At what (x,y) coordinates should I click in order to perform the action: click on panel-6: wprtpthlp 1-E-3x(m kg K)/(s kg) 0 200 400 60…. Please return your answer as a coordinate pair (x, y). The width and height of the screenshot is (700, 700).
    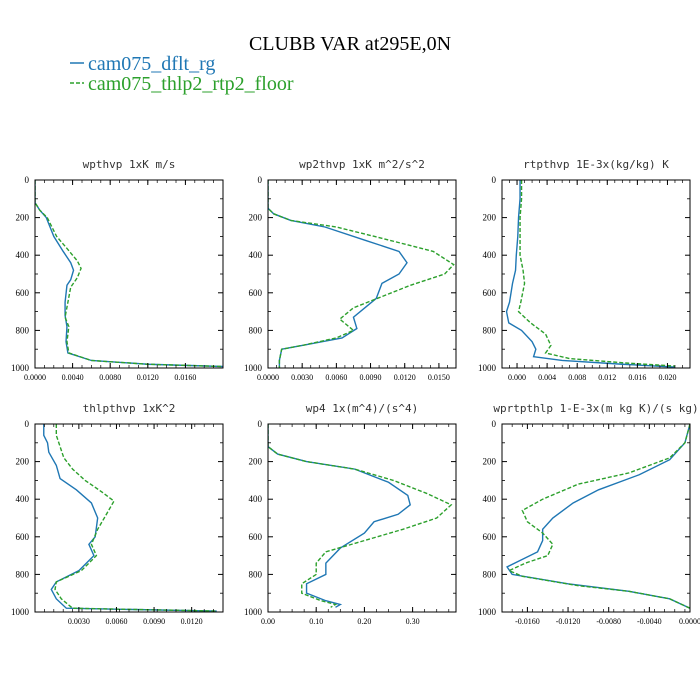
    Looking at the image, I should click on (589, 514).